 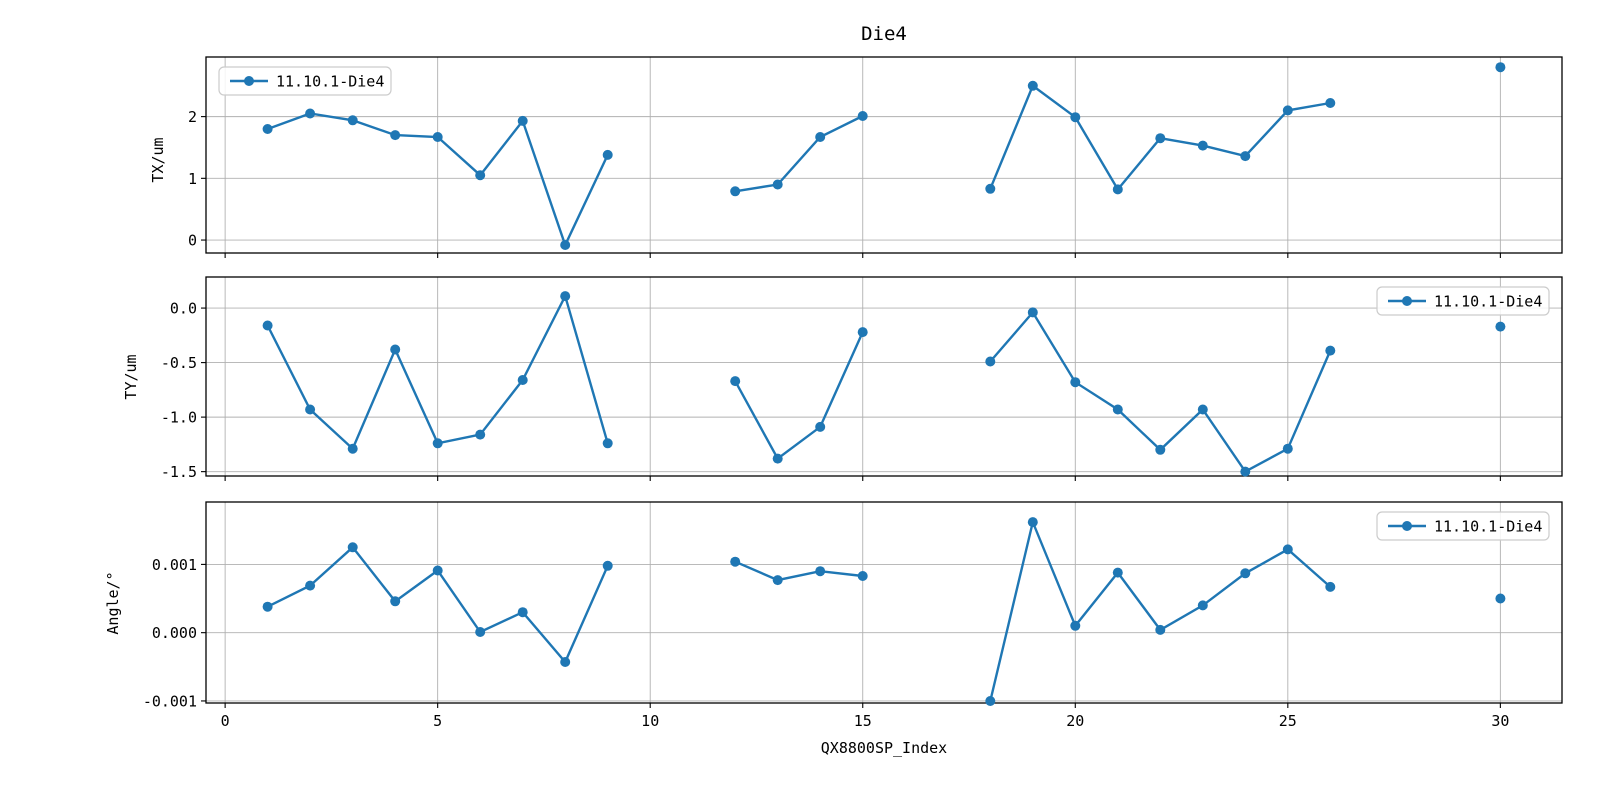 I want to click on y-tick-label: -0.5, so click(x=179, y=363).